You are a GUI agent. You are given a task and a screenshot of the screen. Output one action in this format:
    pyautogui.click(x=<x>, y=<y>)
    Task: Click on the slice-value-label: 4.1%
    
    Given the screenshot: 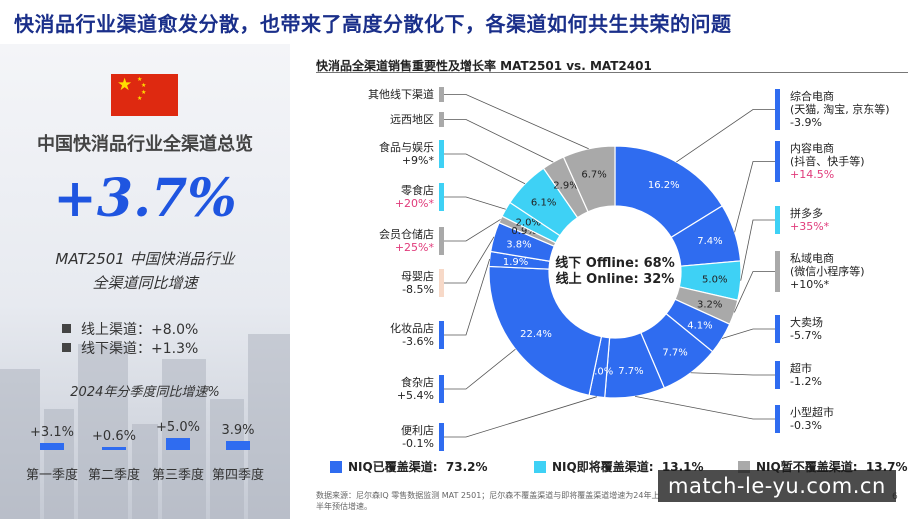 What is the action you would take?
    pyautogui.click(x=699, y=325)
    